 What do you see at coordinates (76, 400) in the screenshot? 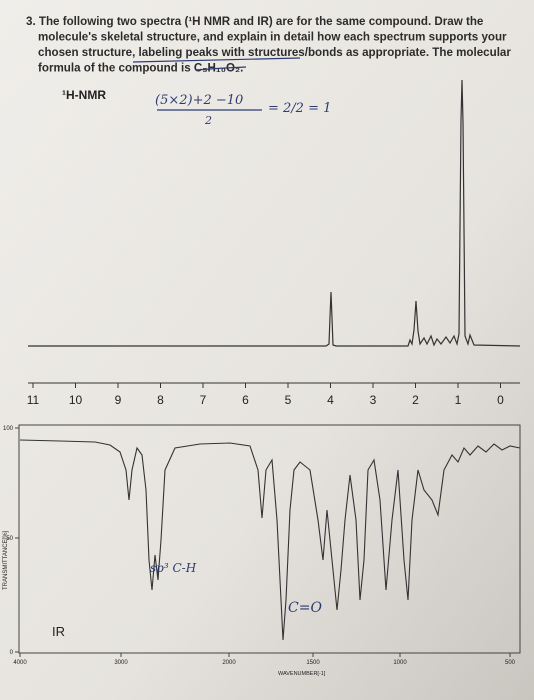
I see `tick-label: 10` at bounding box center [76, 400].